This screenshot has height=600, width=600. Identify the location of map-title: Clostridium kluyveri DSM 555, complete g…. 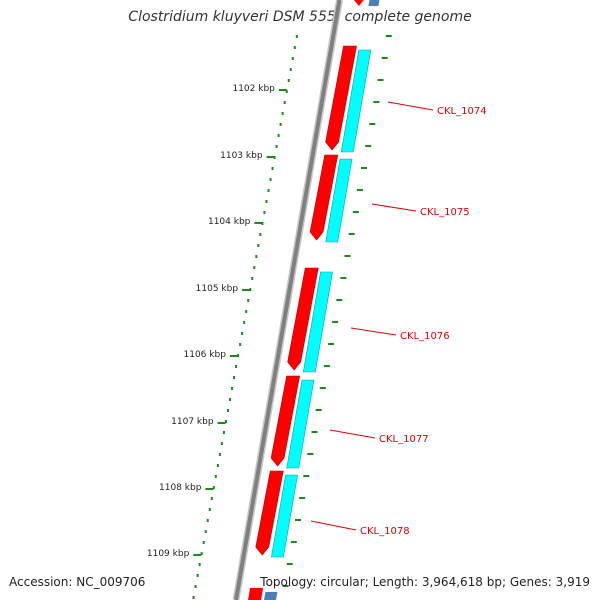
(300, 17).